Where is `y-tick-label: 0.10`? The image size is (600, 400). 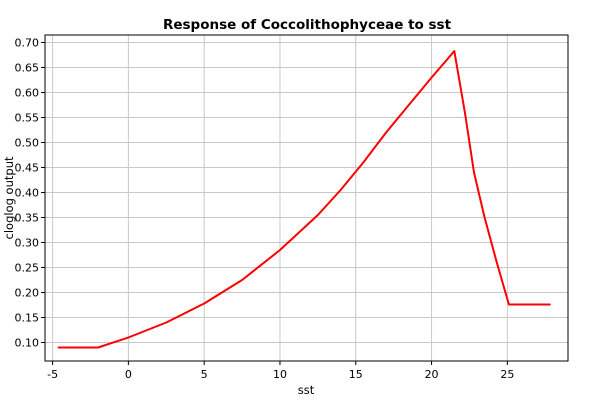 y-tick-label: 0.10 is located at coordinates (27, 343).